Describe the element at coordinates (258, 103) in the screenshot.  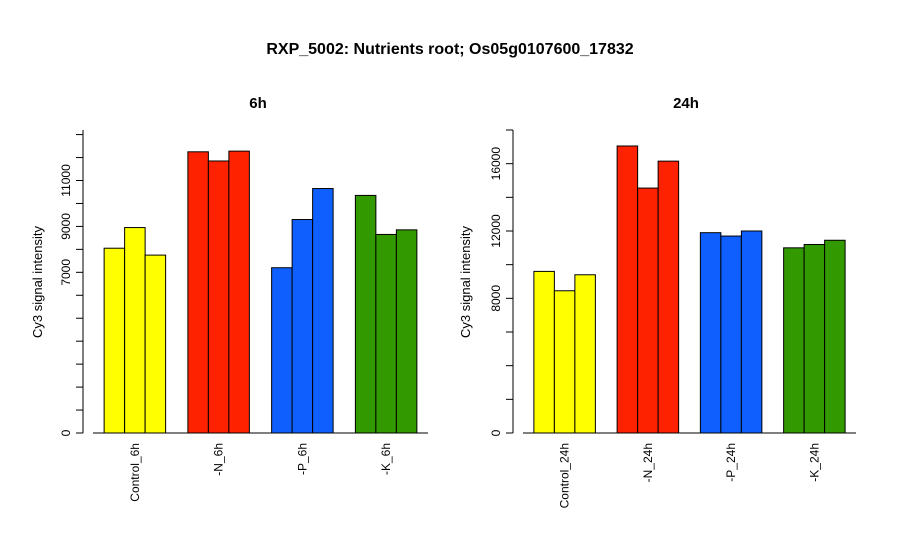
I see `panel-title: 6h` at that location.